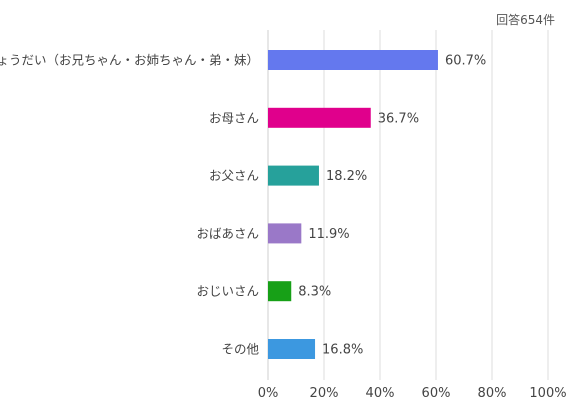  Describe the element at coordinates (234, 175) in the screenshot. I see `category-label: お父さん` at that location.